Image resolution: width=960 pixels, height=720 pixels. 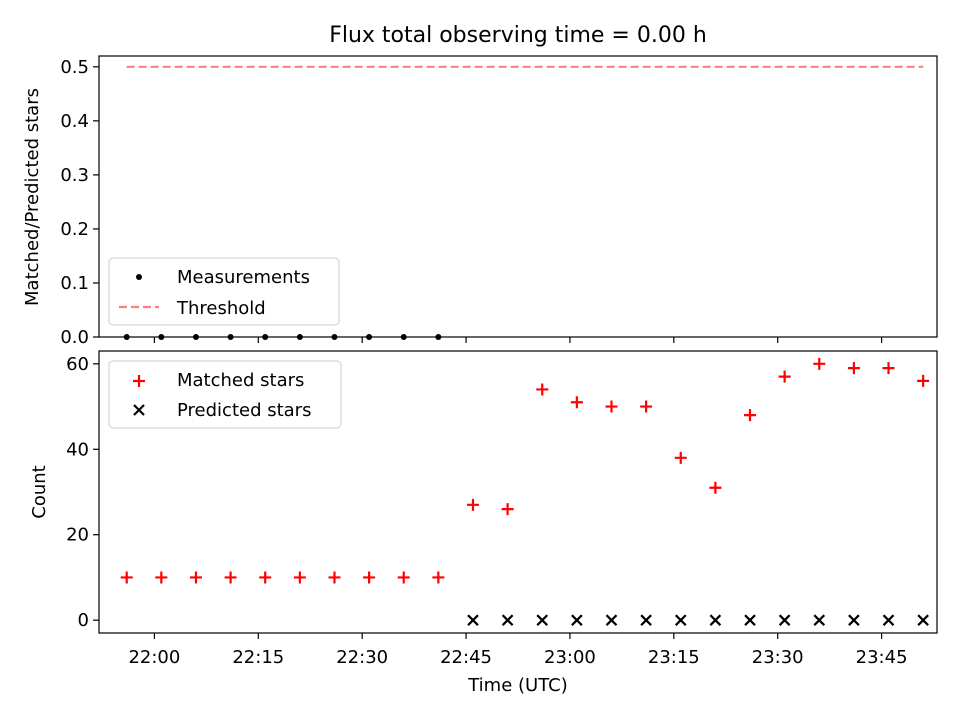 What do you see at coordinates (518, 340) in the screenshot?
I see `top-x-ticks` at bounding box center [518, 340].